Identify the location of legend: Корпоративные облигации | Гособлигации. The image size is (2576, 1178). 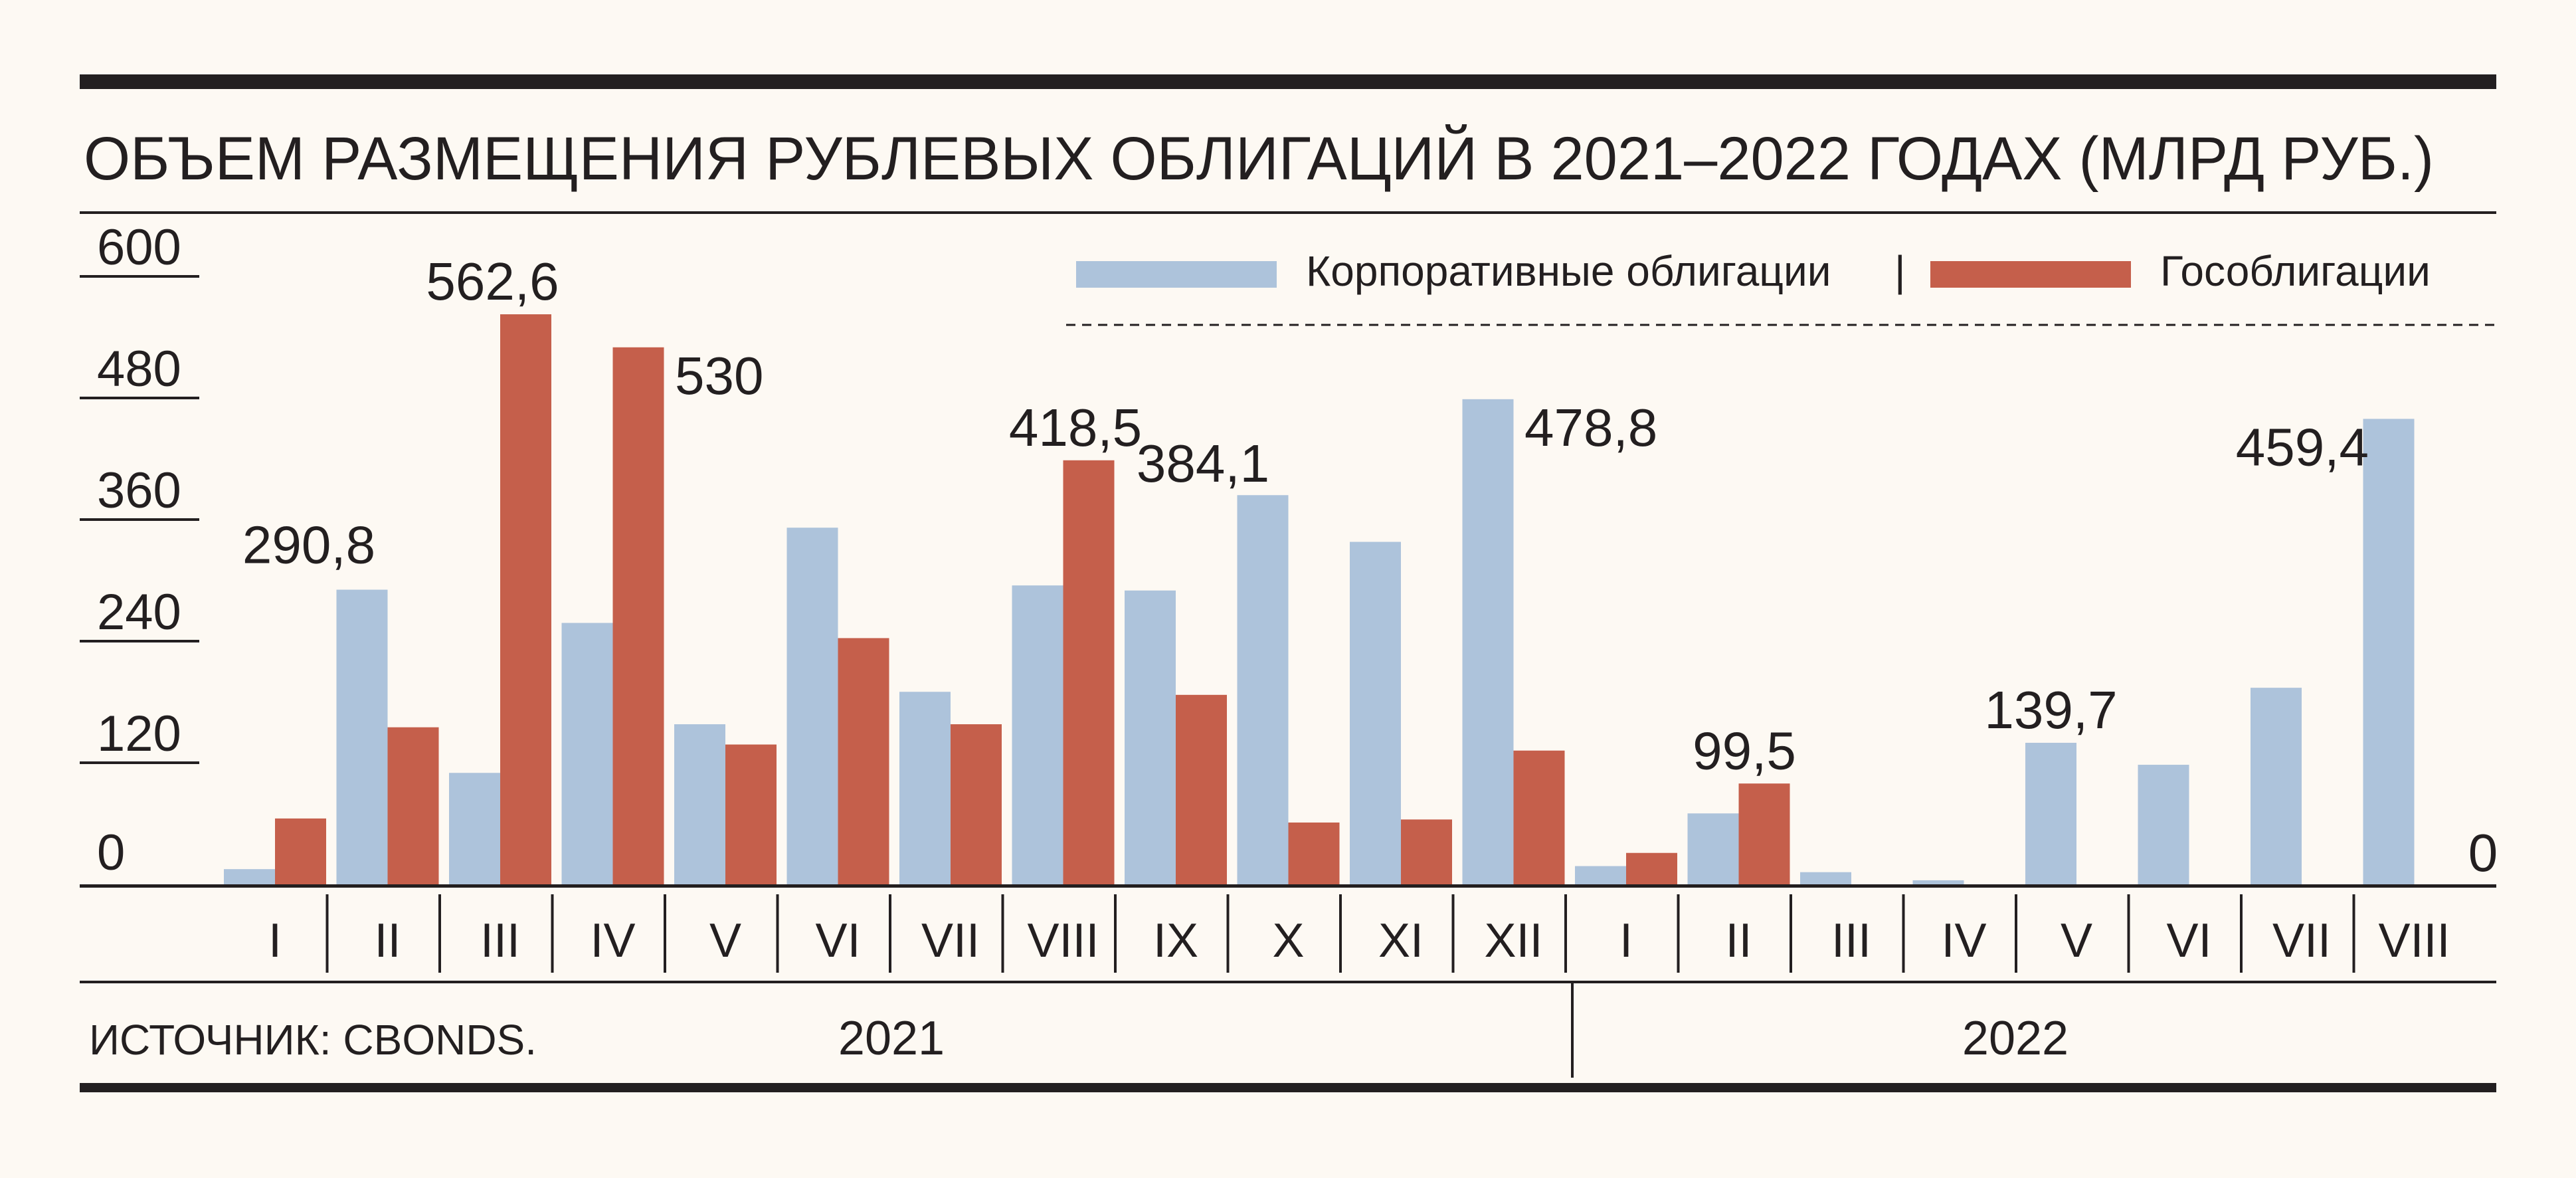
(1753, 271).